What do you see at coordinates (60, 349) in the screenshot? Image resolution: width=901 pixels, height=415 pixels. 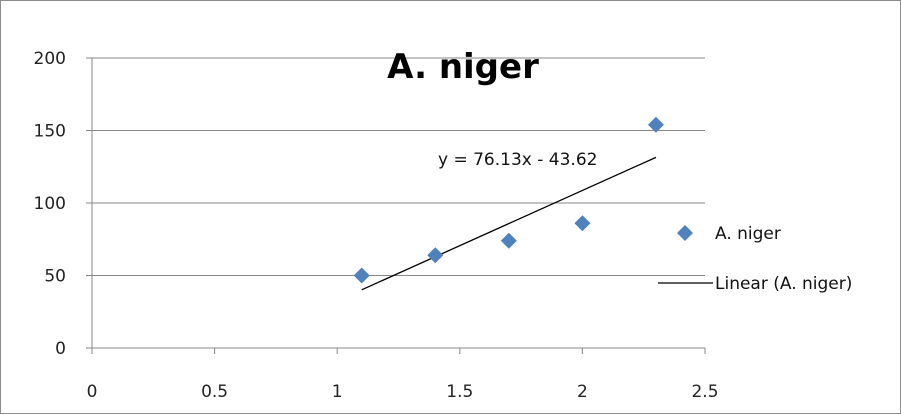 I see `y-tick-label: 0` at bounding box center [60, 349].